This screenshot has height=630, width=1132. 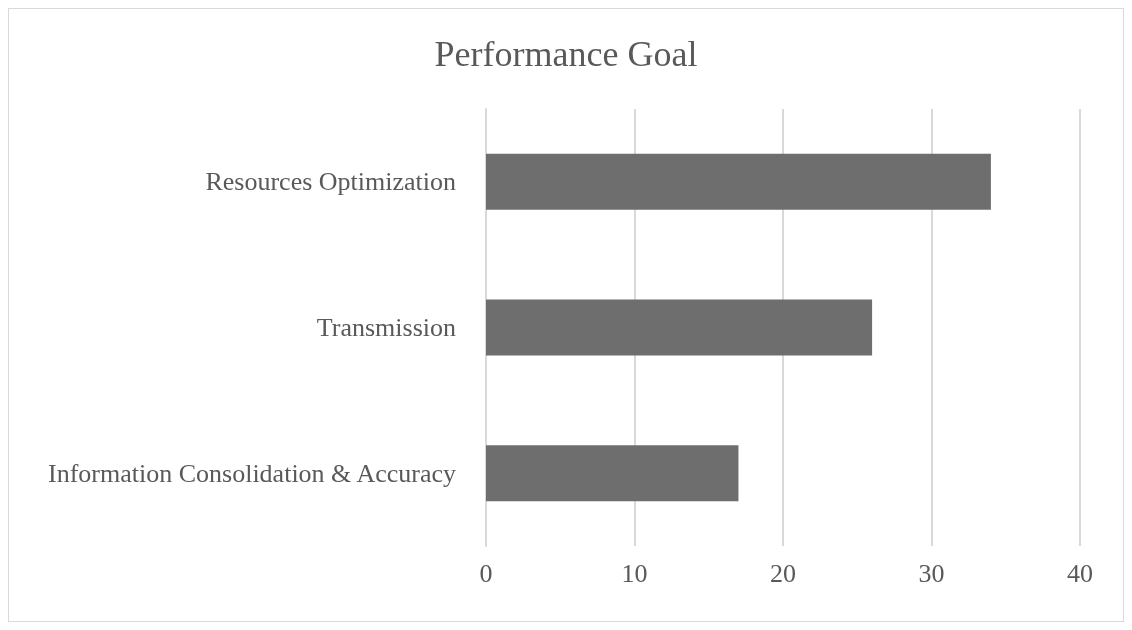 What do you see at coordinates (330, 182) in the screenshot?
I see `y-tick-label: Resources Optimization` at bounding box center [330, 182].